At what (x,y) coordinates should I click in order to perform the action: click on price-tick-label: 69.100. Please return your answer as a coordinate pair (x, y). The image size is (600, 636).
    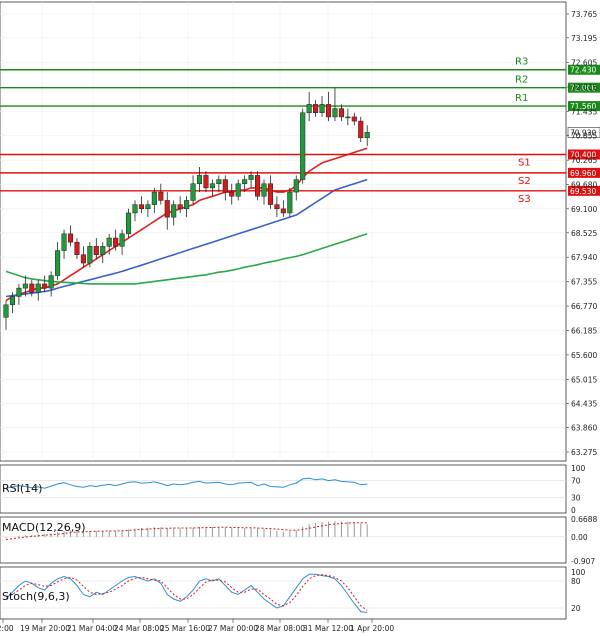
    Looking at the image, I should click on (584, 209).